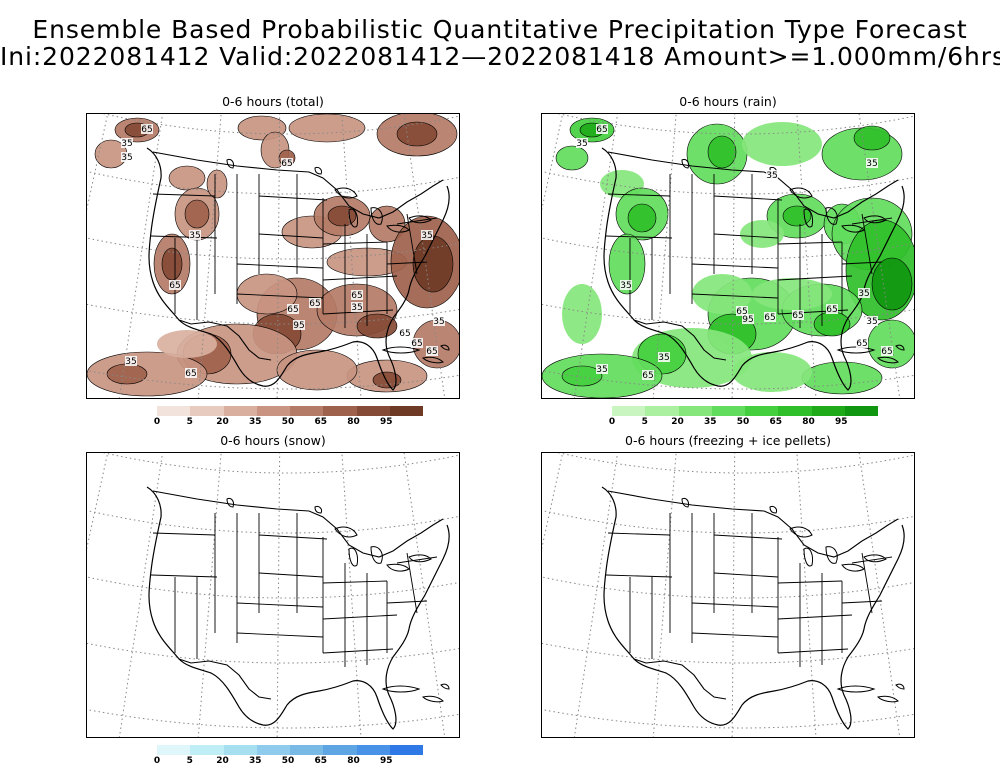 The height and width of the screenshot is (780, 1000). Describe the element at coordinates (273, 440) in the screenshot. I see `panel-title-snow: 0-6 hours (snow)` at that location.